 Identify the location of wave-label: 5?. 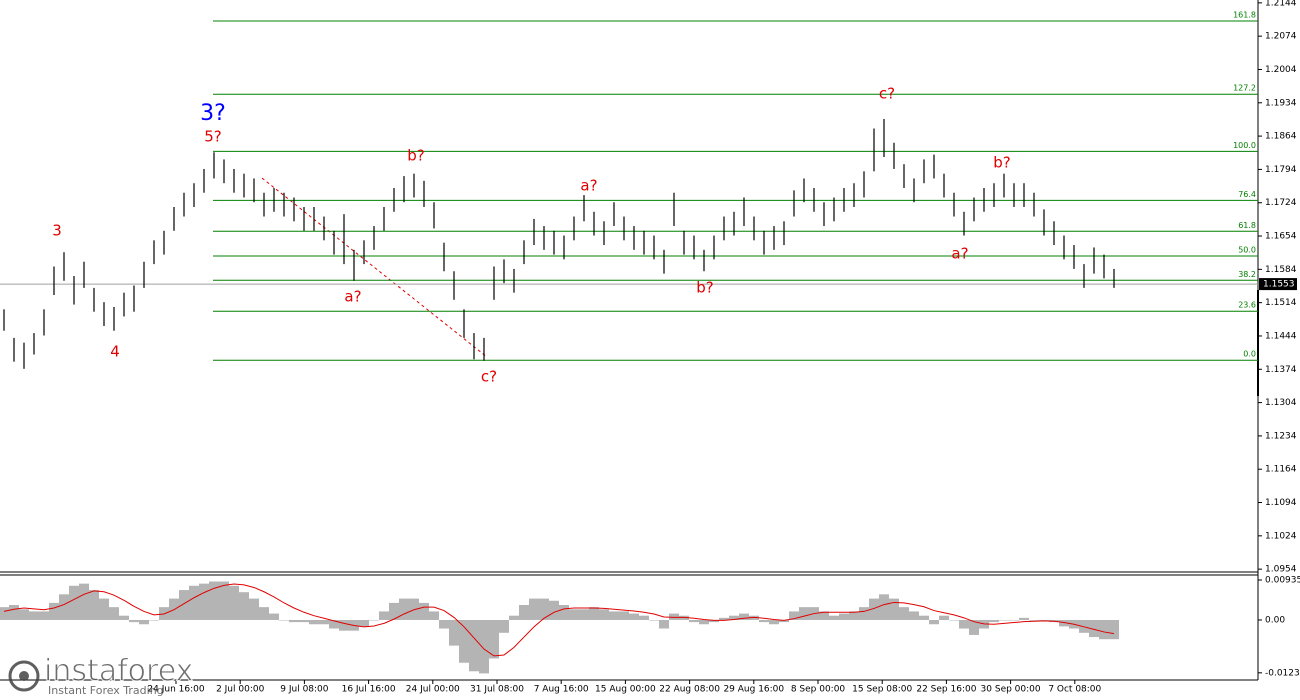
(213, 137).